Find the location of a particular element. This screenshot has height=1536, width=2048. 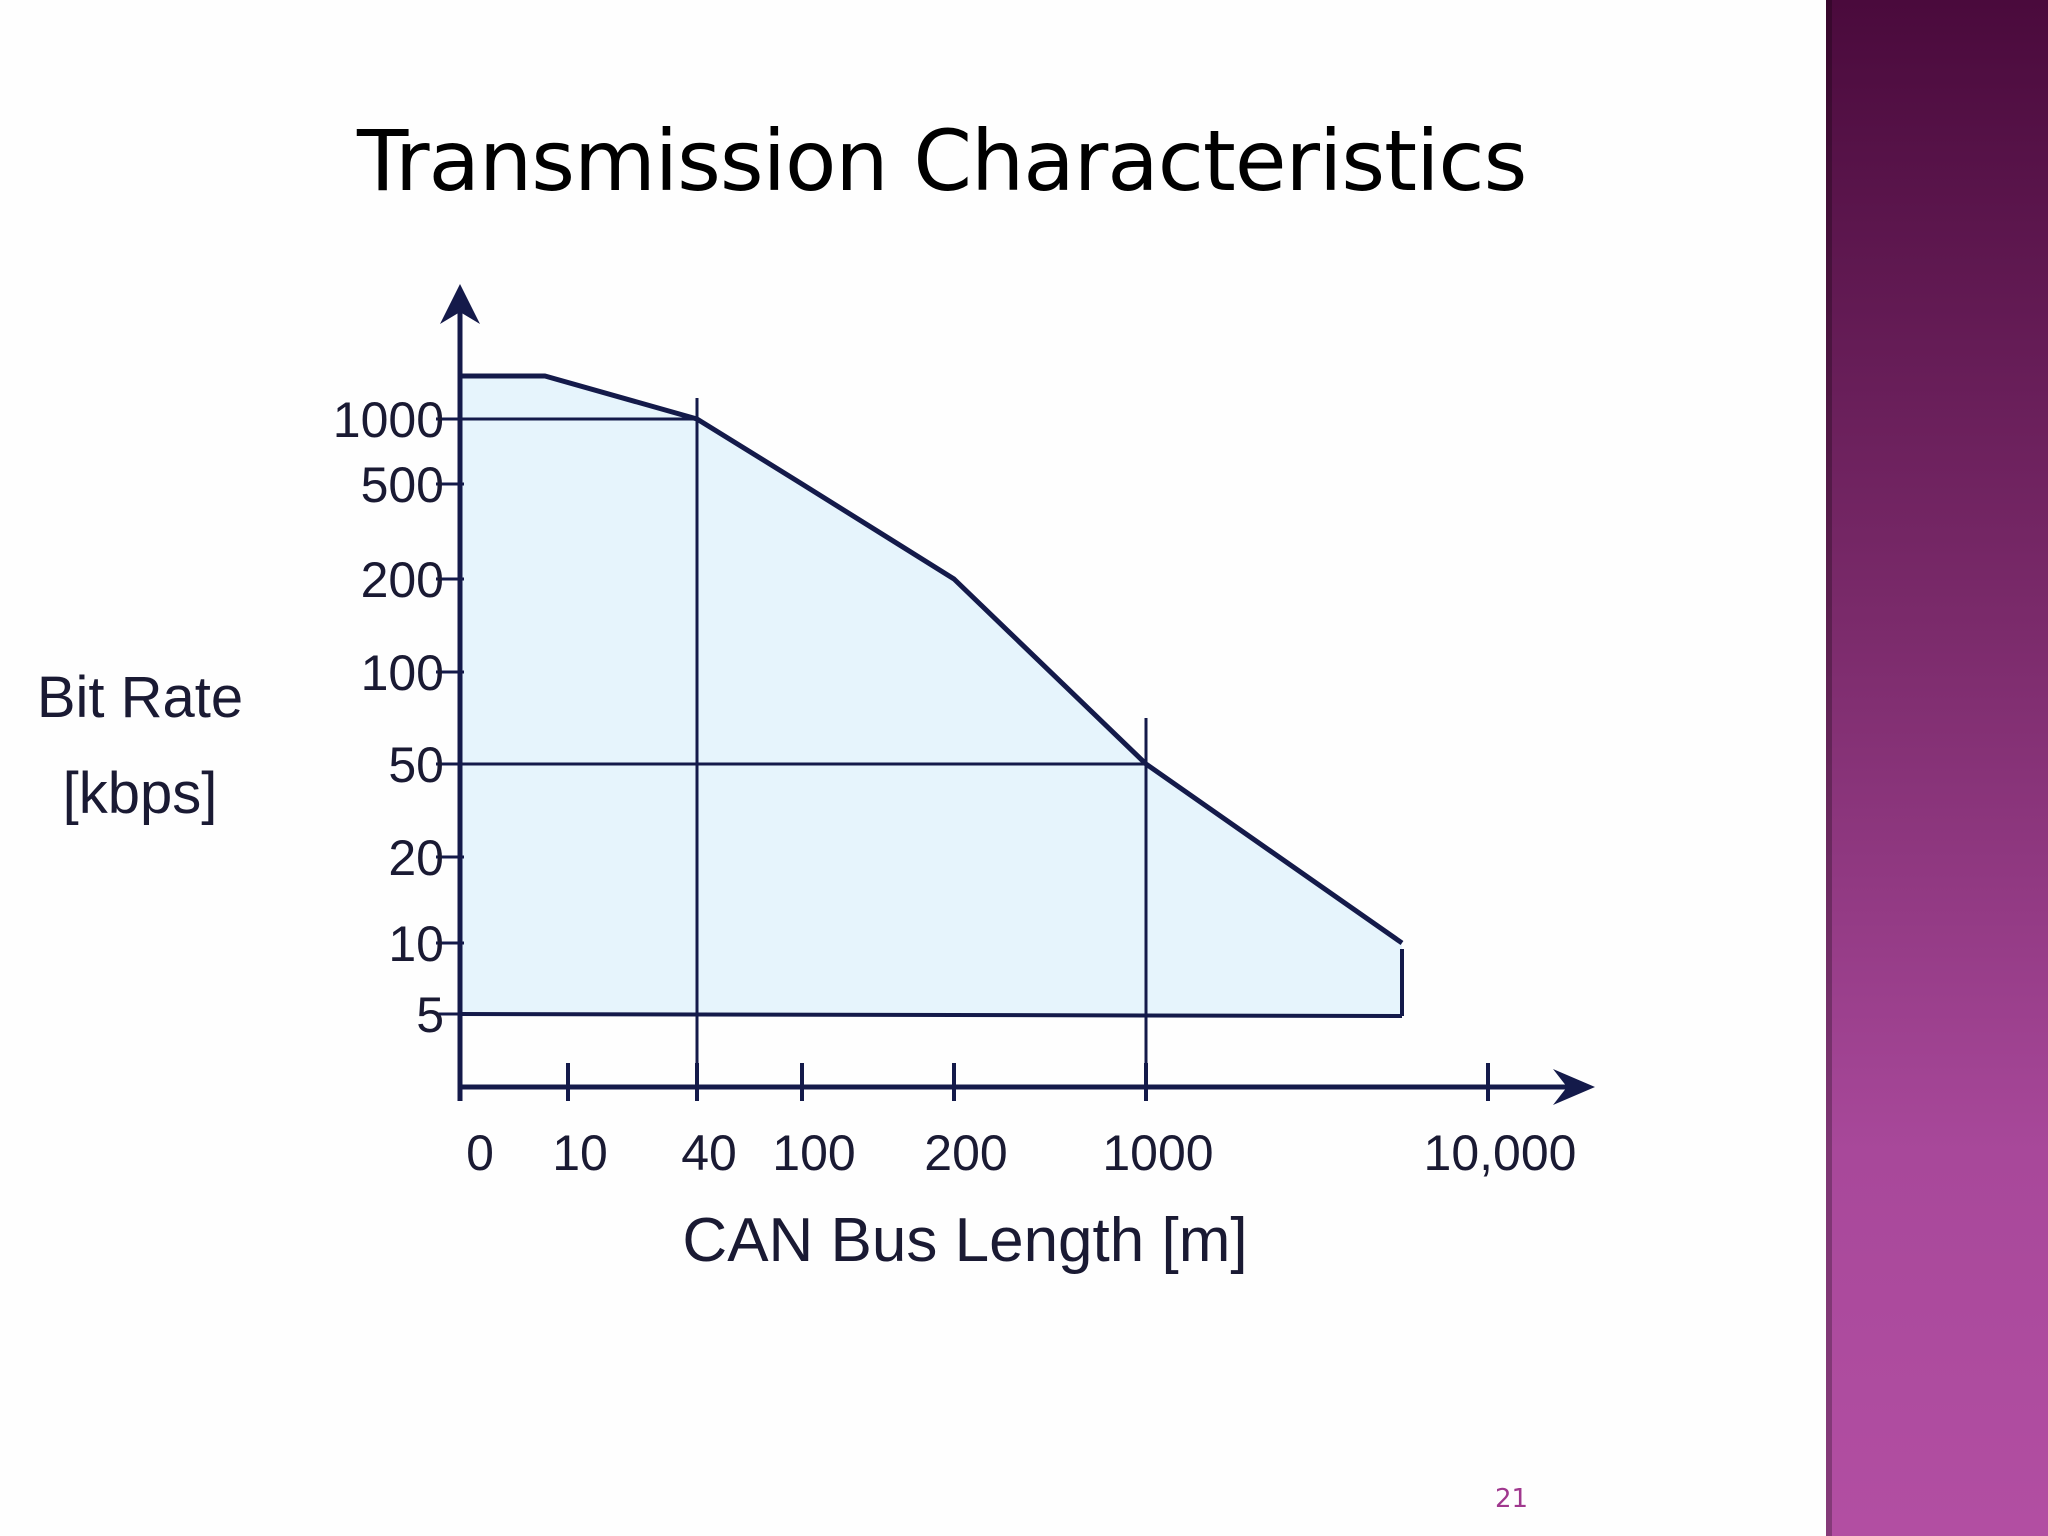

page-number: 21 is located at coordinates (1512, 1499).